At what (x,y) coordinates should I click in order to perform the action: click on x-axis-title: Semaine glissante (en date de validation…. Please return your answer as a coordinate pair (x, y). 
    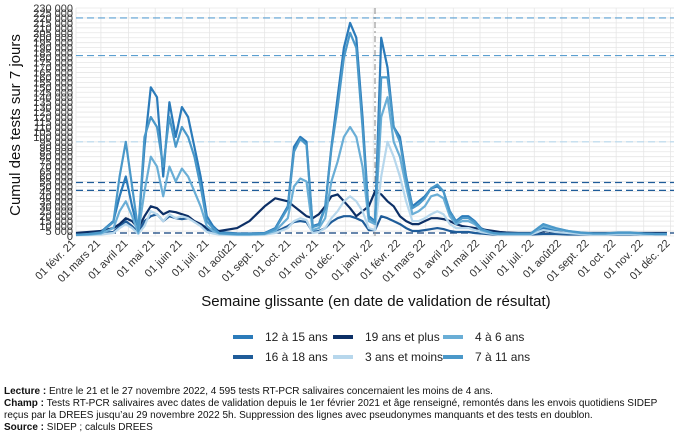
    Looking at the image, I should click on (375, 301).